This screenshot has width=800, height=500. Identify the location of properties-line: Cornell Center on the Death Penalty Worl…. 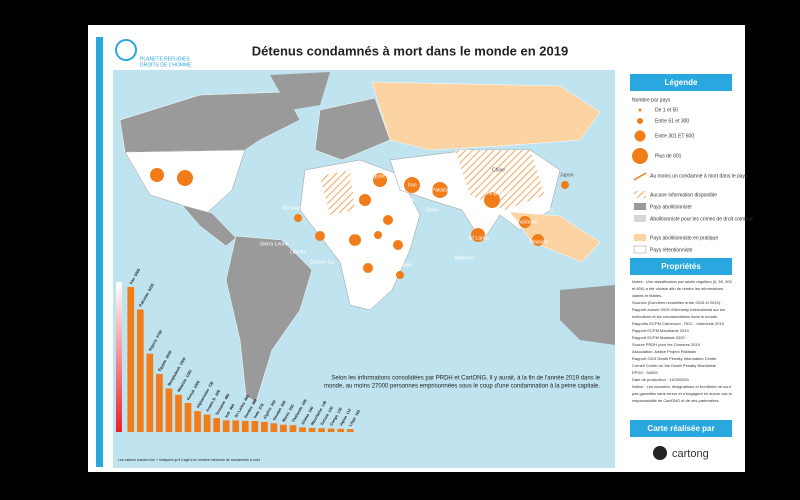
(674, 365).